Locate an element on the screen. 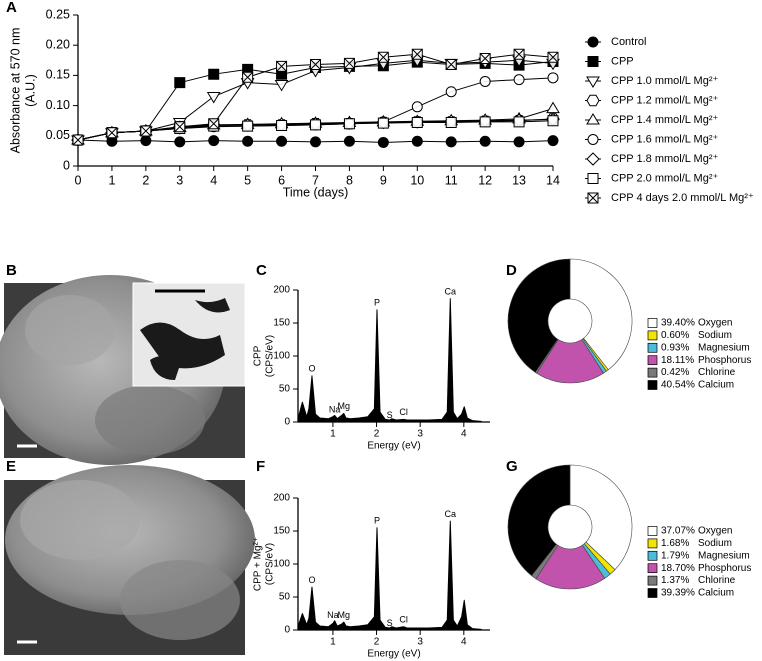  legend-label: CPP 1.6 mmol/L Mg²⁺ is located at coordinates (664, 139).